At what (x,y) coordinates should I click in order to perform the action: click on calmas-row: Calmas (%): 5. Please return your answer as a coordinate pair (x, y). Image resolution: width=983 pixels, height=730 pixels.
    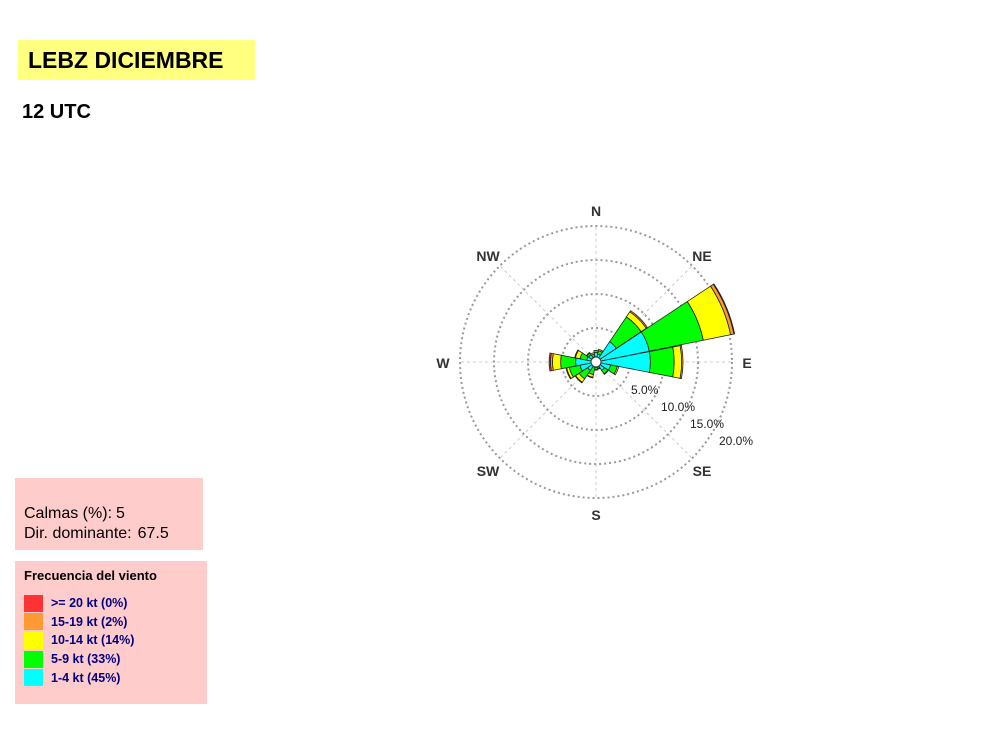
    Looking at the image, I should click on (113, 514).